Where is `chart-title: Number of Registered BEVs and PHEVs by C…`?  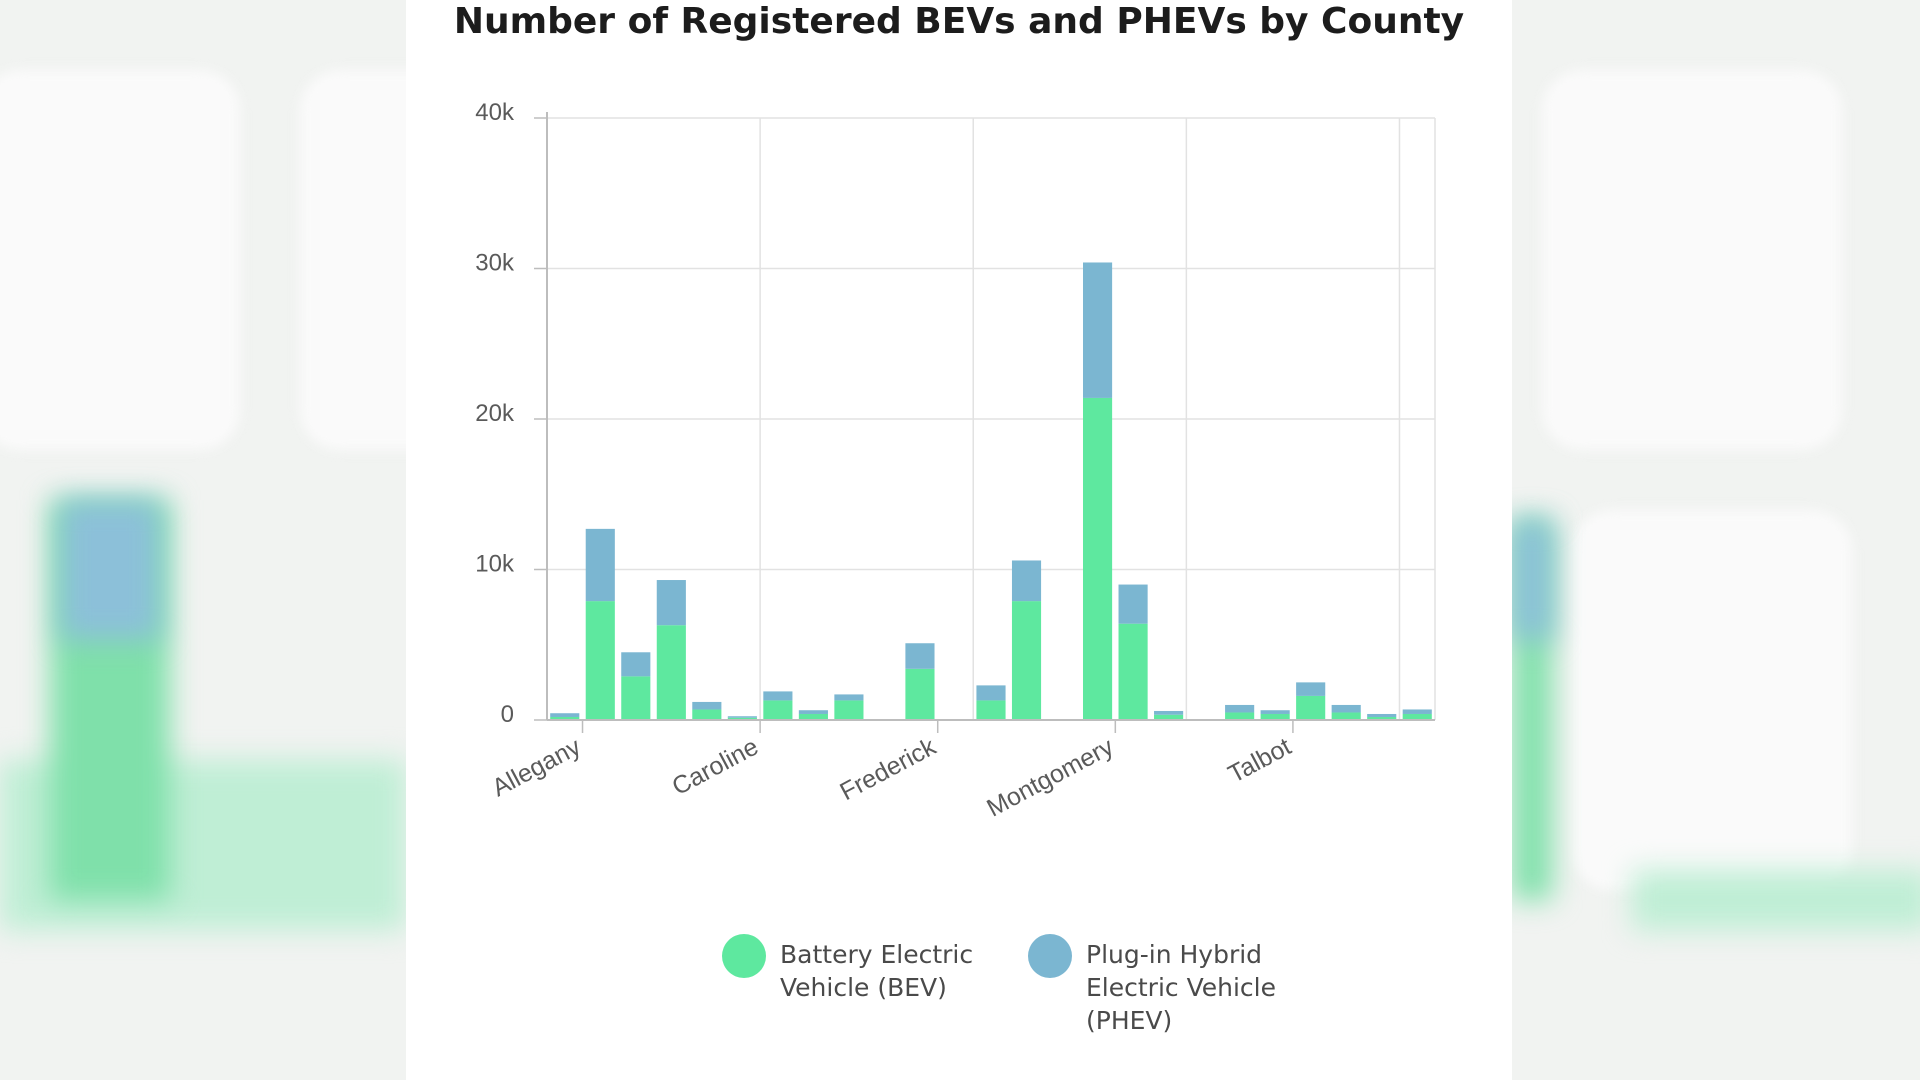
chart-title: Number of Registered BEVs and PHEVs by C… is located at coordinates (959, 21).